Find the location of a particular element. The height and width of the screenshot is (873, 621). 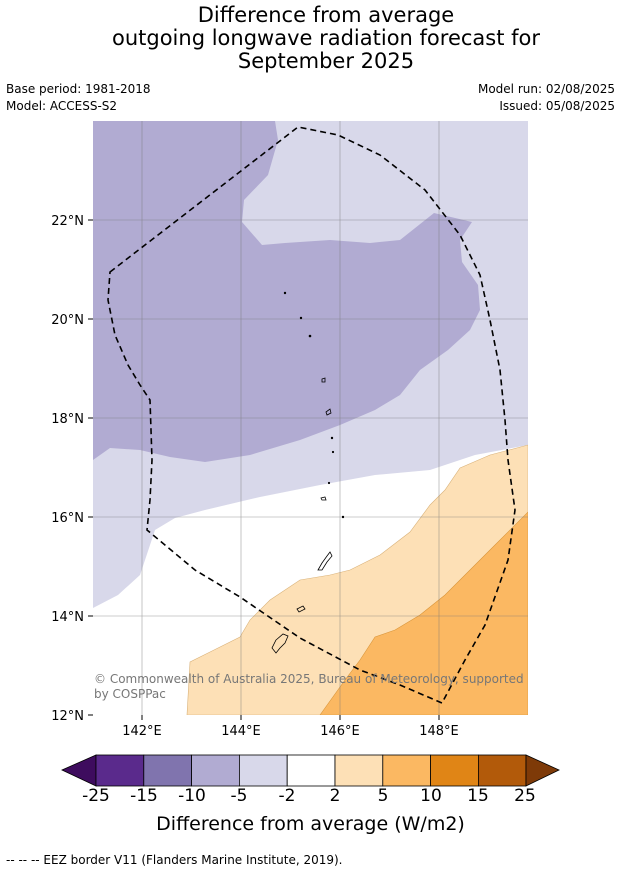

lat-label: 22°N is located at coordinates (67, 221).